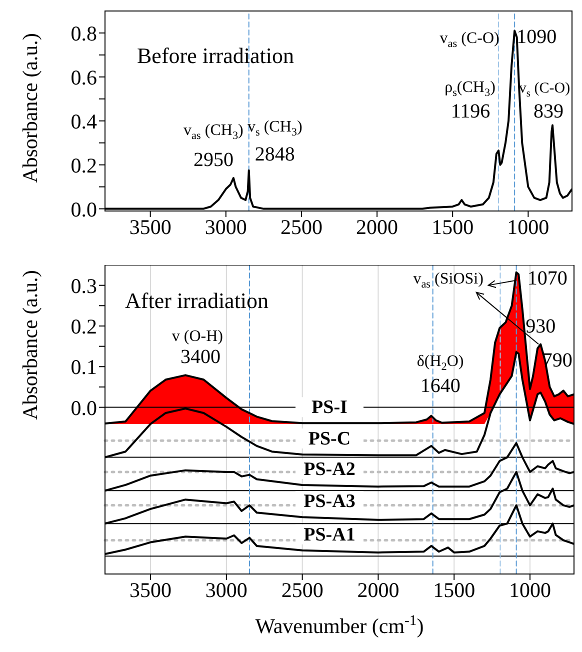 The height and width of the screenshot is (652, 582). I want to click on series-label: PS-A2, so click(330, 469).